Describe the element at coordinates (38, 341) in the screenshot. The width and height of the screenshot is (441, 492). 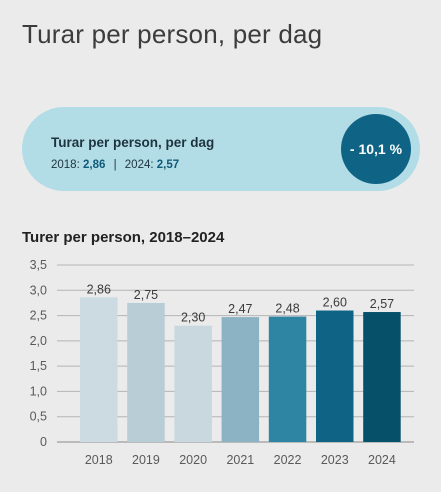
I see `y-tick-label: 2,0` at that location.